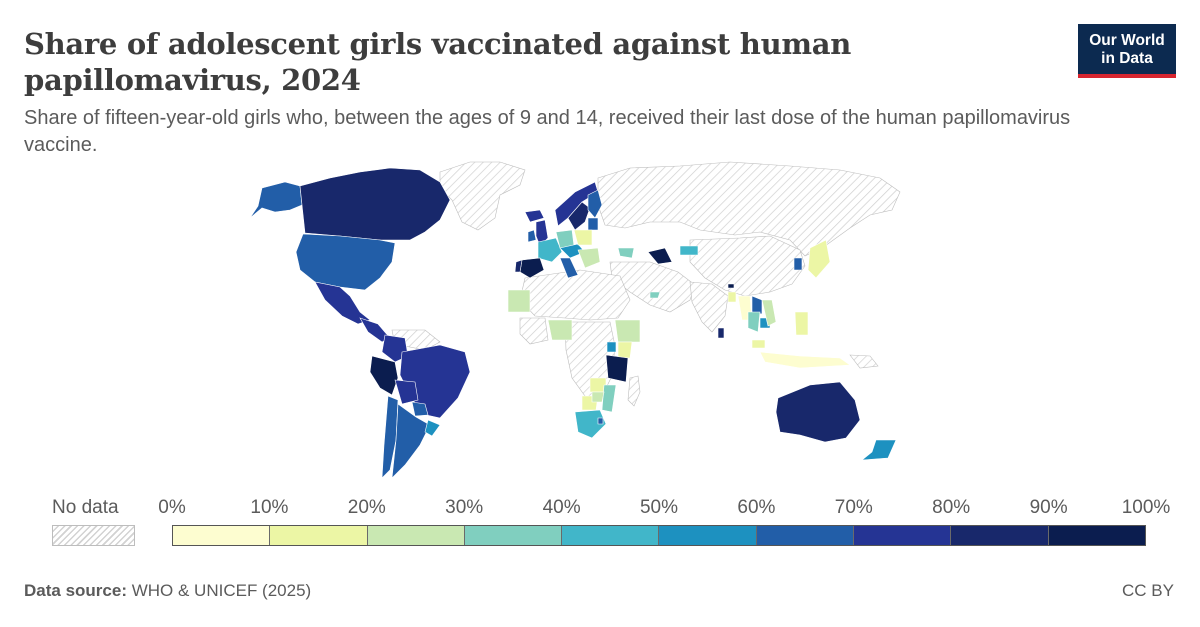 This screenshot has height=627, width=1200. I want to click on usa-region, so click(345, 262).